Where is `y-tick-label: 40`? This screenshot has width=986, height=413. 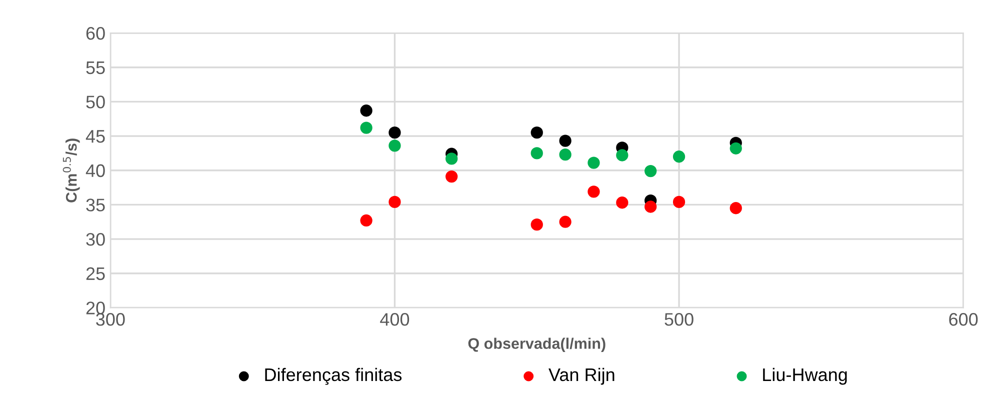
y-tick-label: 40 is located at coordinates (95, 171).